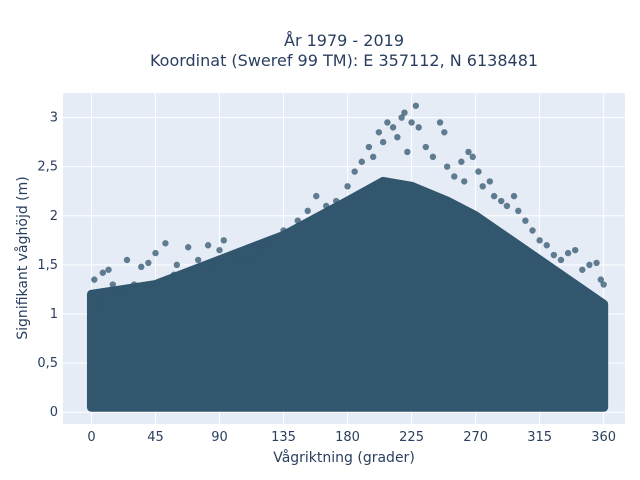  What do you see at coordinates (47, 363) in the screenshot?
I see `y-tick-label: 0,5` at bounding box center [47, 363].